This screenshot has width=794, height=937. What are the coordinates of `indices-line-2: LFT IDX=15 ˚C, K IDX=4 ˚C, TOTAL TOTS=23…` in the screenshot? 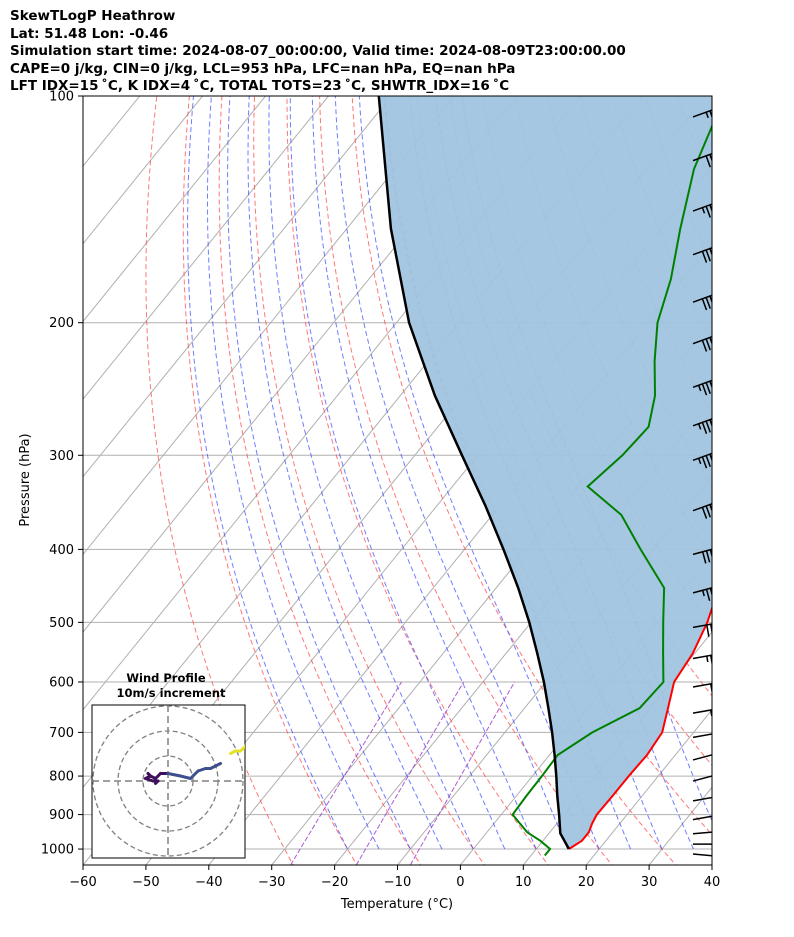 It's located at (260, 86).